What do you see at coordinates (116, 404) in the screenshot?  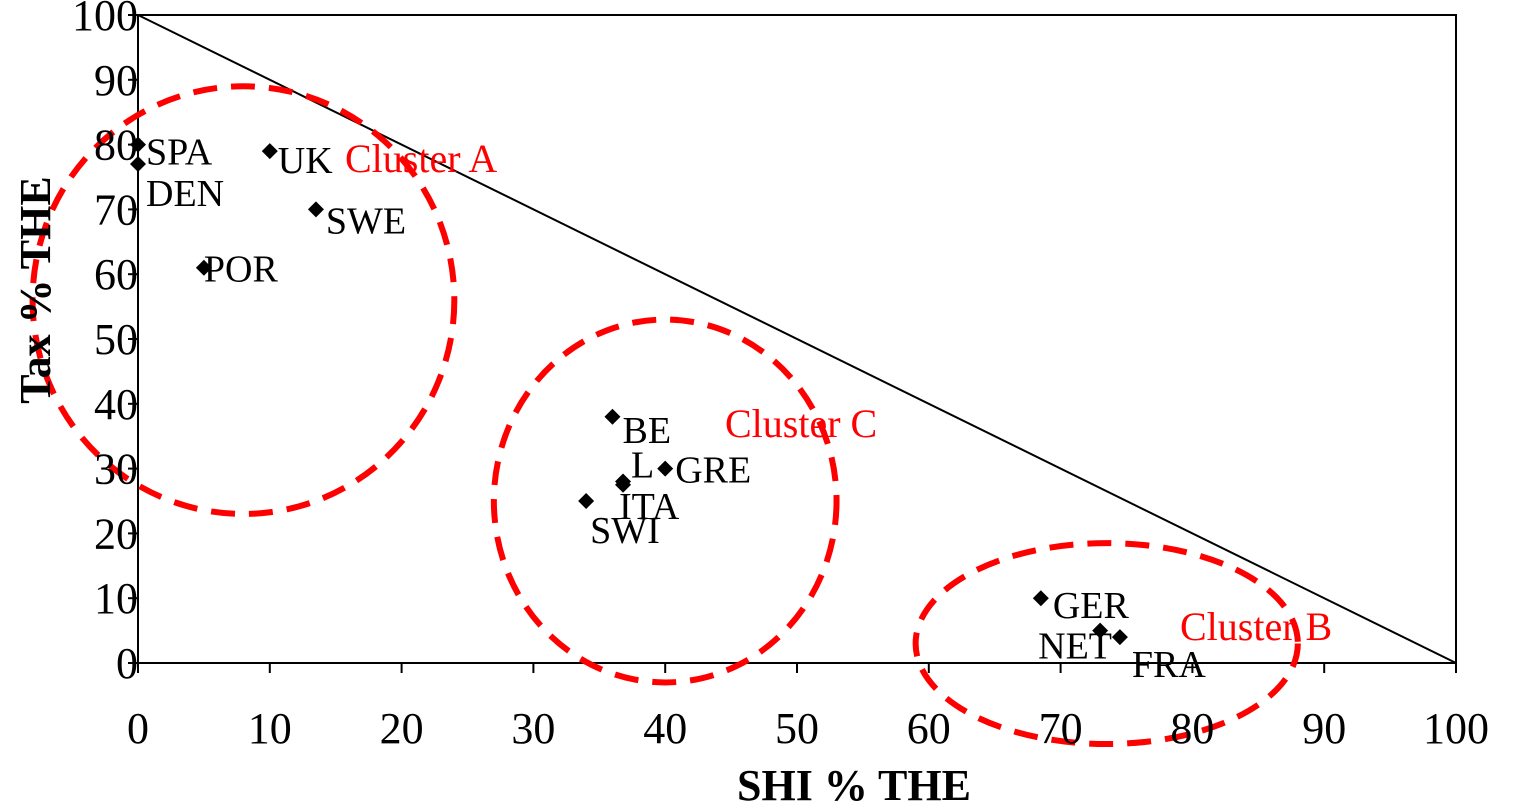 I see `y-tick-label: 40` at bounding box center [116, 404].